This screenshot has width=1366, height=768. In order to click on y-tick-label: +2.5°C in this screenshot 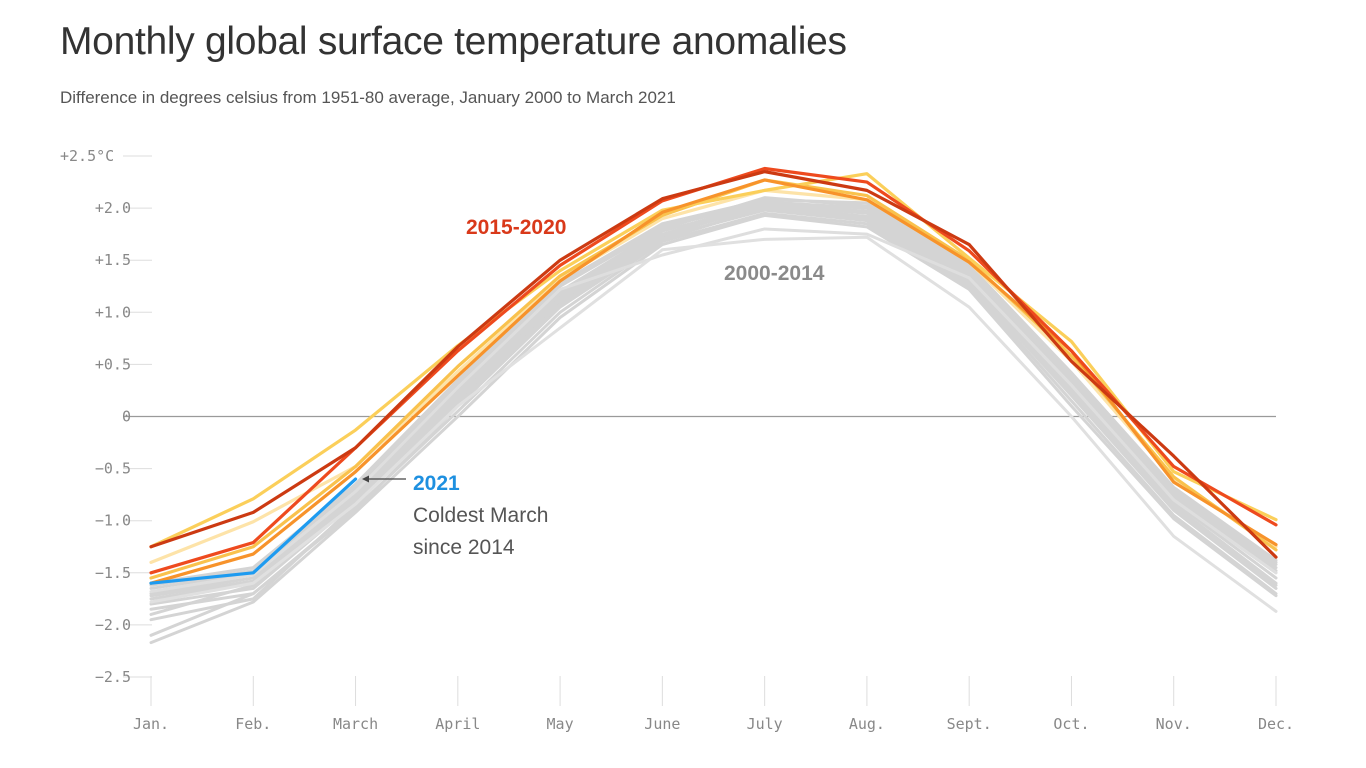, I will do `click(87, 156)`.